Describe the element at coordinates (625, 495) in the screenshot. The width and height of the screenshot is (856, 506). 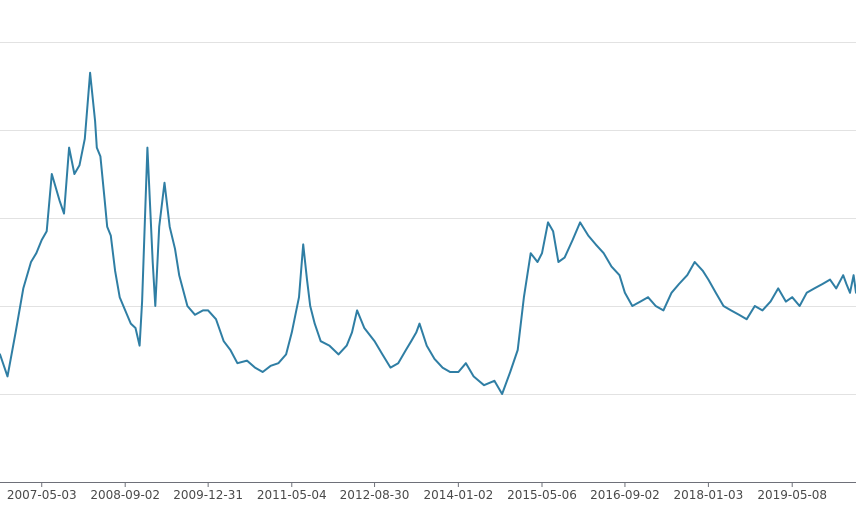
I see `x-tick-label: 2016-09-02` at that location.